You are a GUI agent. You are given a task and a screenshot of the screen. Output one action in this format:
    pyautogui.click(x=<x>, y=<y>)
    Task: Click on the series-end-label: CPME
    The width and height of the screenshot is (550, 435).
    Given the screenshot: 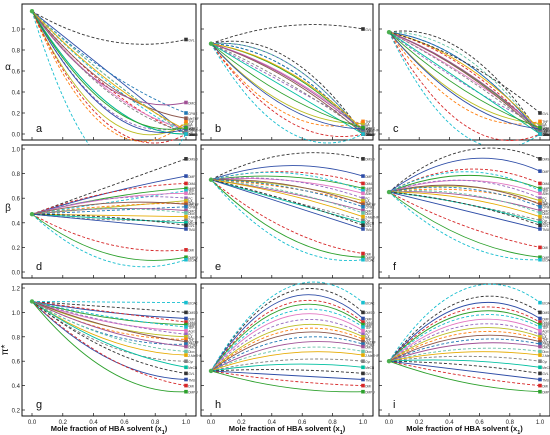 What is the action you would take?
    pyautogui.click(x=192, y=114)
    